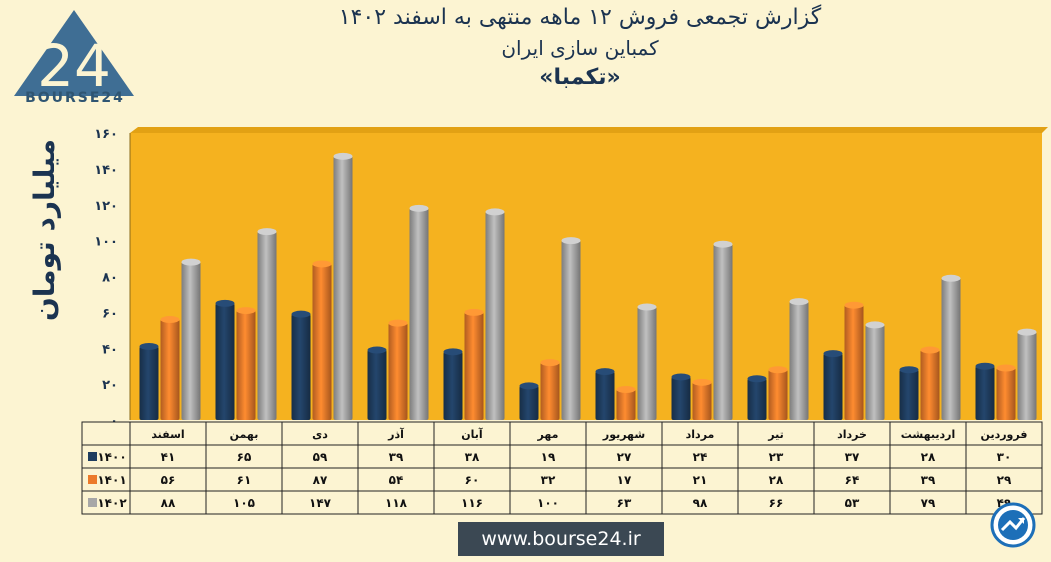  Describe the element at coordinates (395, 434) in the screenshot. I see `x-tick-label: آذر` at that location.